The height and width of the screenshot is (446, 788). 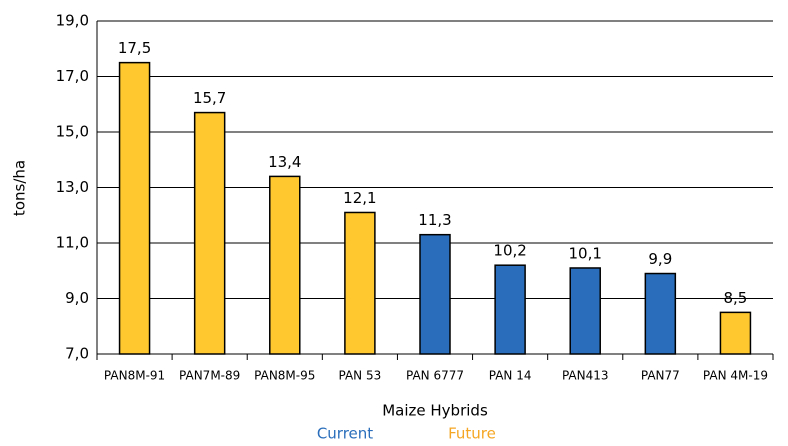 I want to click on x-tick-label: PAN 14, so click(x=510, y=376).